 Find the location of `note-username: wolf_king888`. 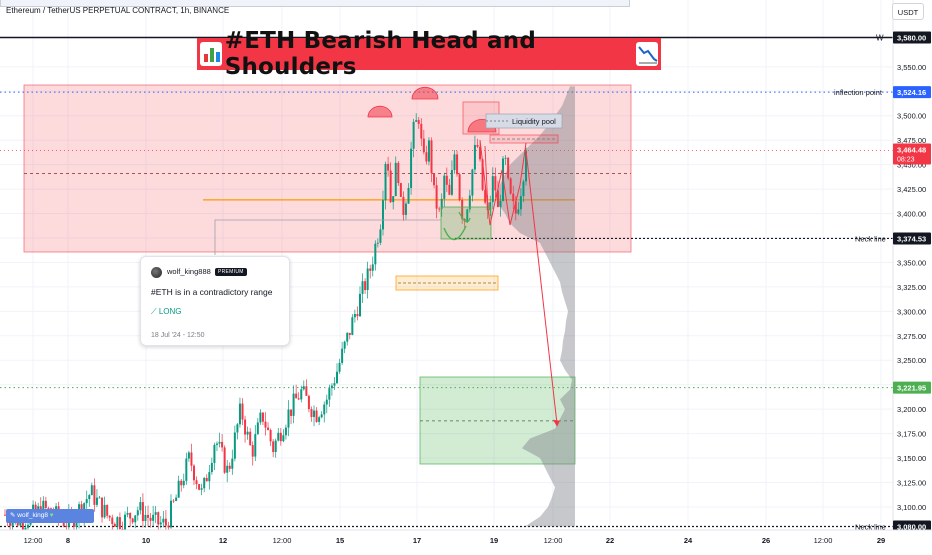

note-username: wolf_king888 is located at coordinates (189, 271).